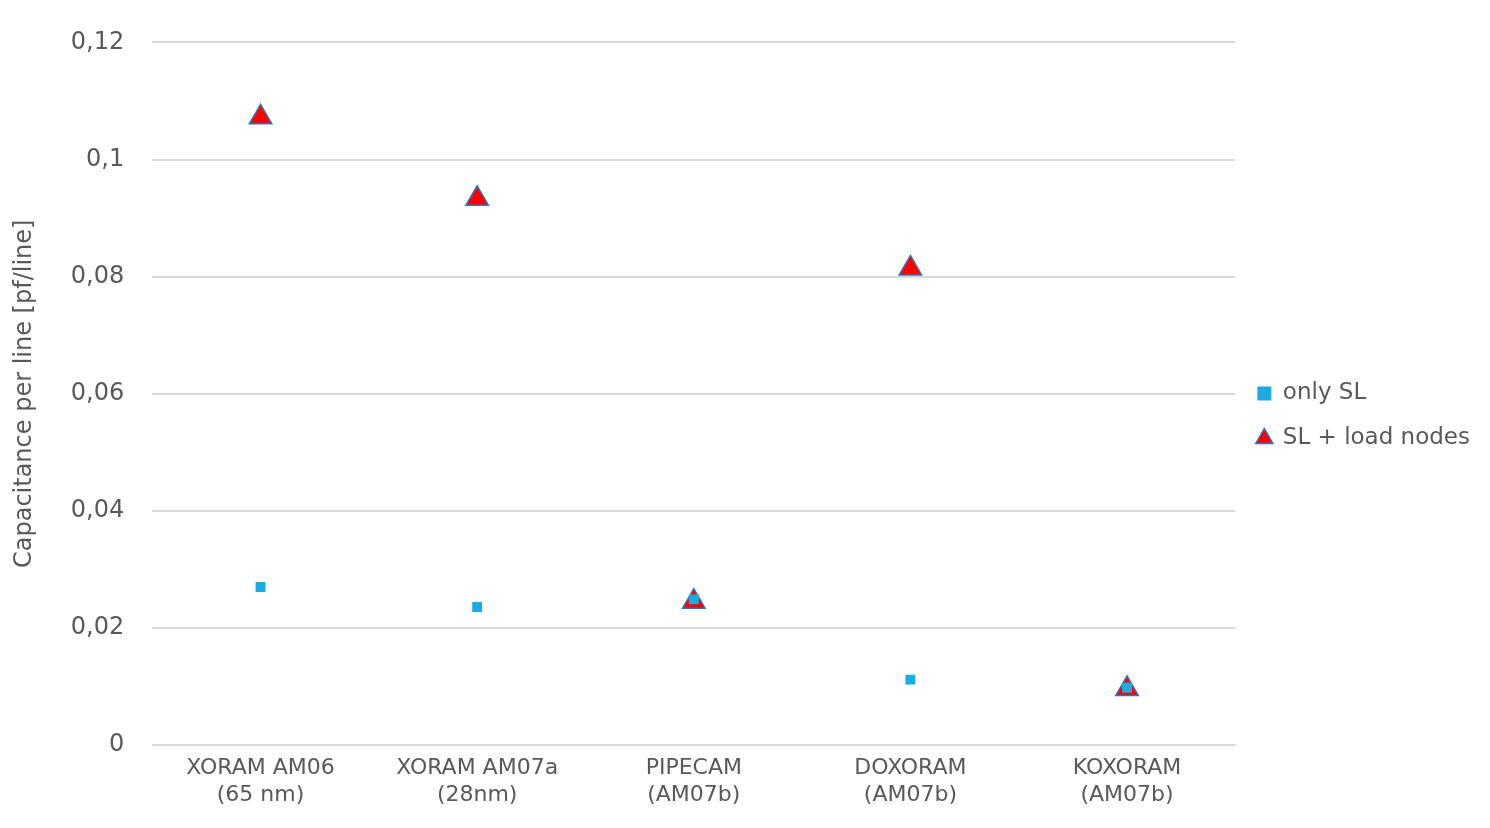 The image size is (1490, 828). What do you see at coordinates (105, 157) in the screenshot?
I see `y-tick-label: 0,1` at bounding box center [105, 157].